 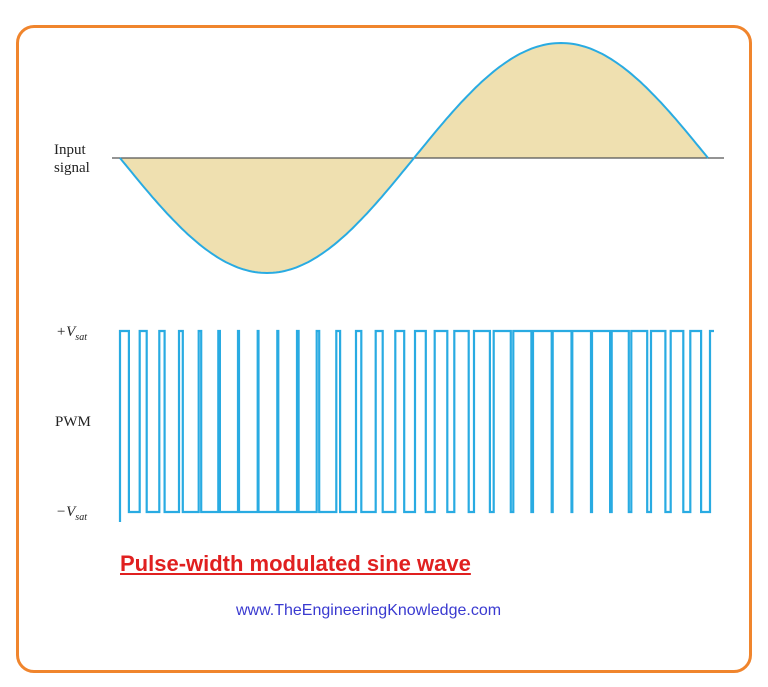 I want to click on pwm-label: PWM, so click(x=73, y=422).